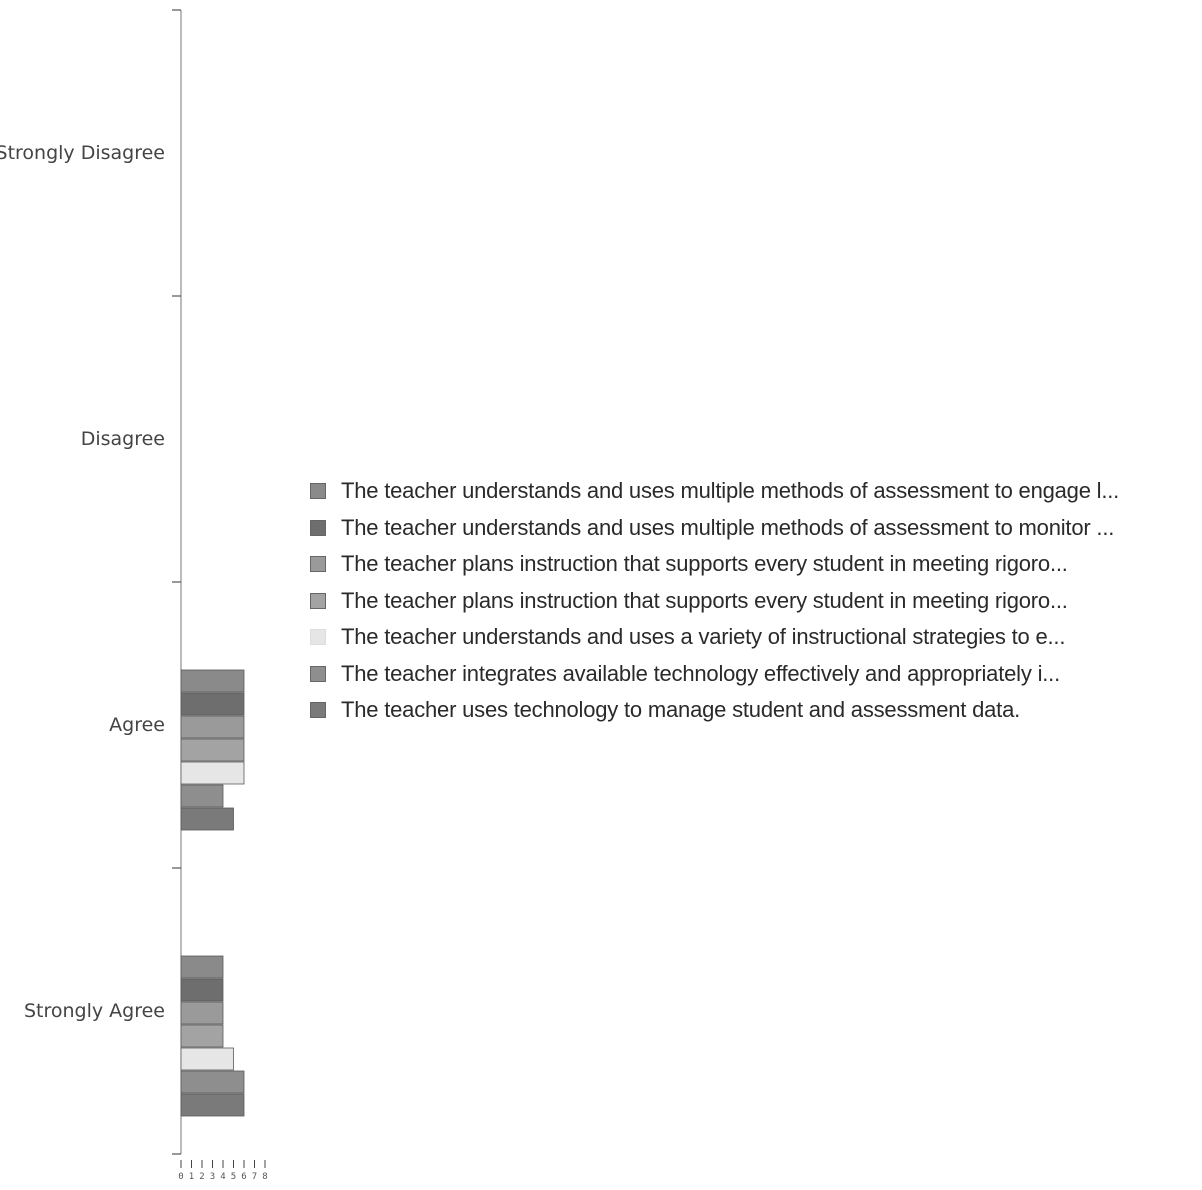 The image size is (1202, 1190). Describe the element at coordinates (212, 1177) in the screenshot. I see `x-tick-label: 3` at that location.